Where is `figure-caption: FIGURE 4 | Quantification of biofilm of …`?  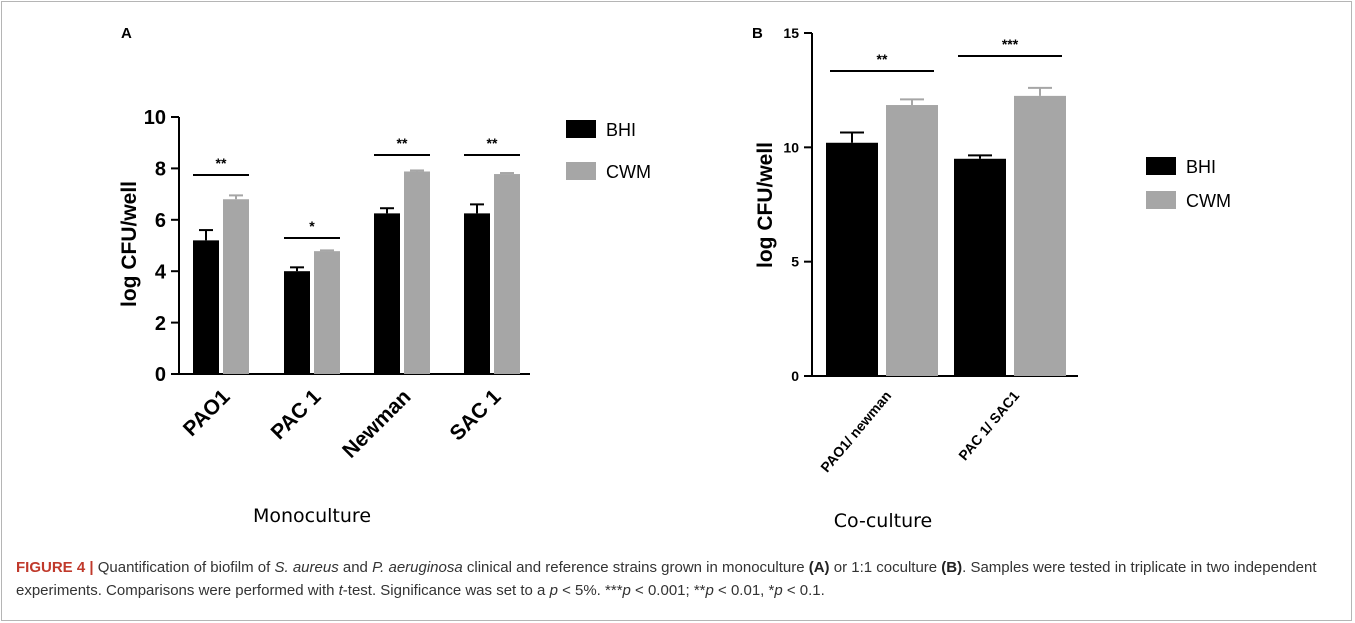 figure-caption: FIGURE 4 | Quantification of biofilm of … is located at coordinates (678, 579).